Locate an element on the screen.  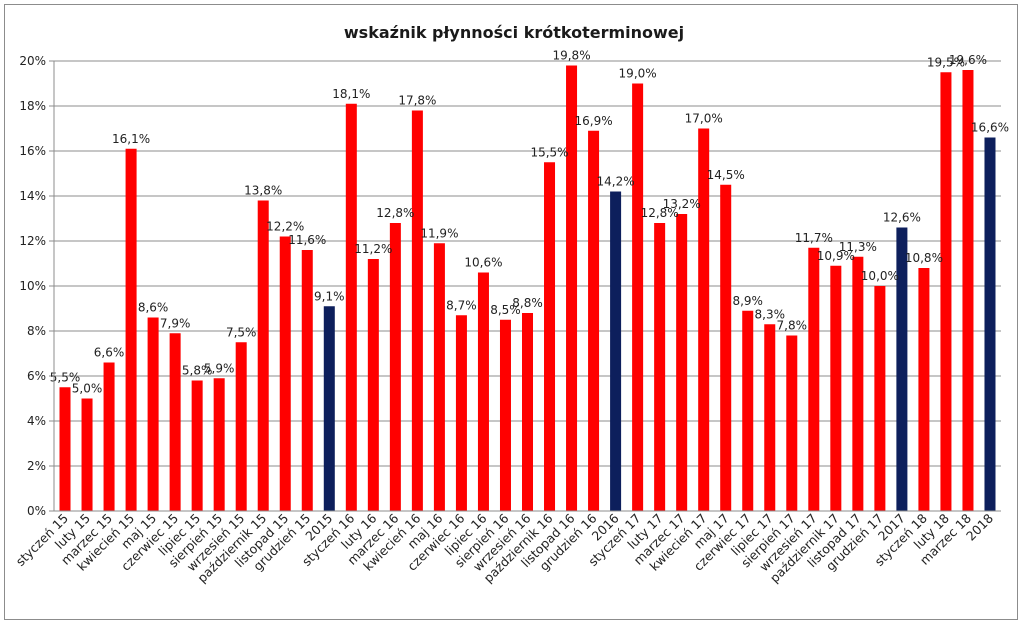
data-label: 17,8% is located at coordinates (417, 101).